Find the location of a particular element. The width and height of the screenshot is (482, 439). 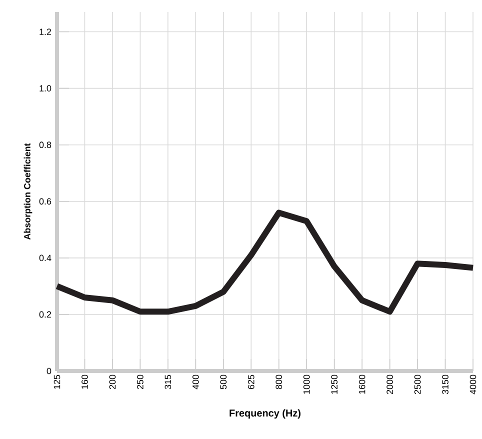

x-tick-label: 400 is located at coordinates (195, 382).